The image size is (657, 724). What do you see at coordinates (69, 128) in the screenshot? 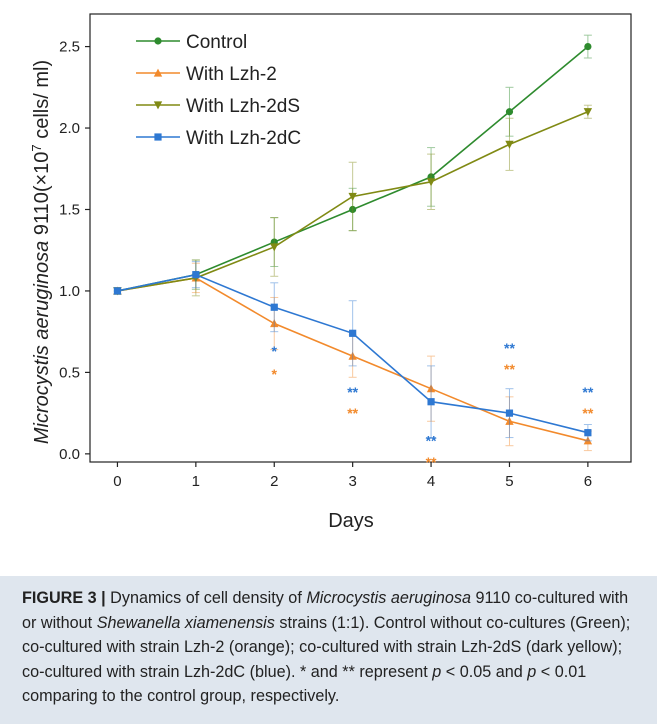
I see `y-tick-label: 2.0` at bounding box center [69, 128].